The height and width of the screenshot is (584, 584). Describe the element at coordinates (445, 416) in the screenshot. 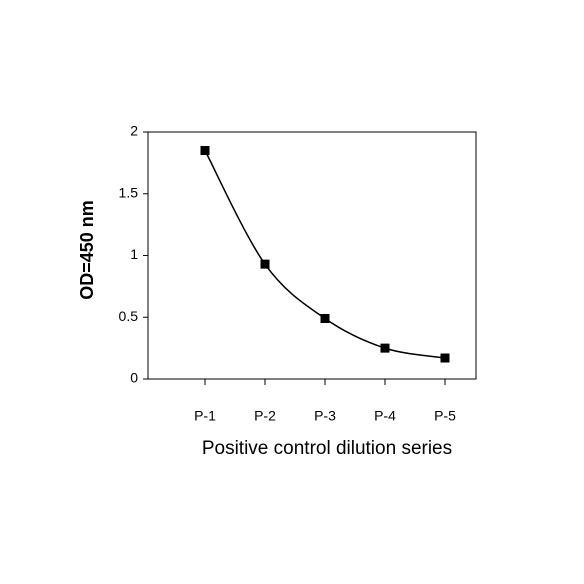

I see `x-tick-label: P-5` at that location.